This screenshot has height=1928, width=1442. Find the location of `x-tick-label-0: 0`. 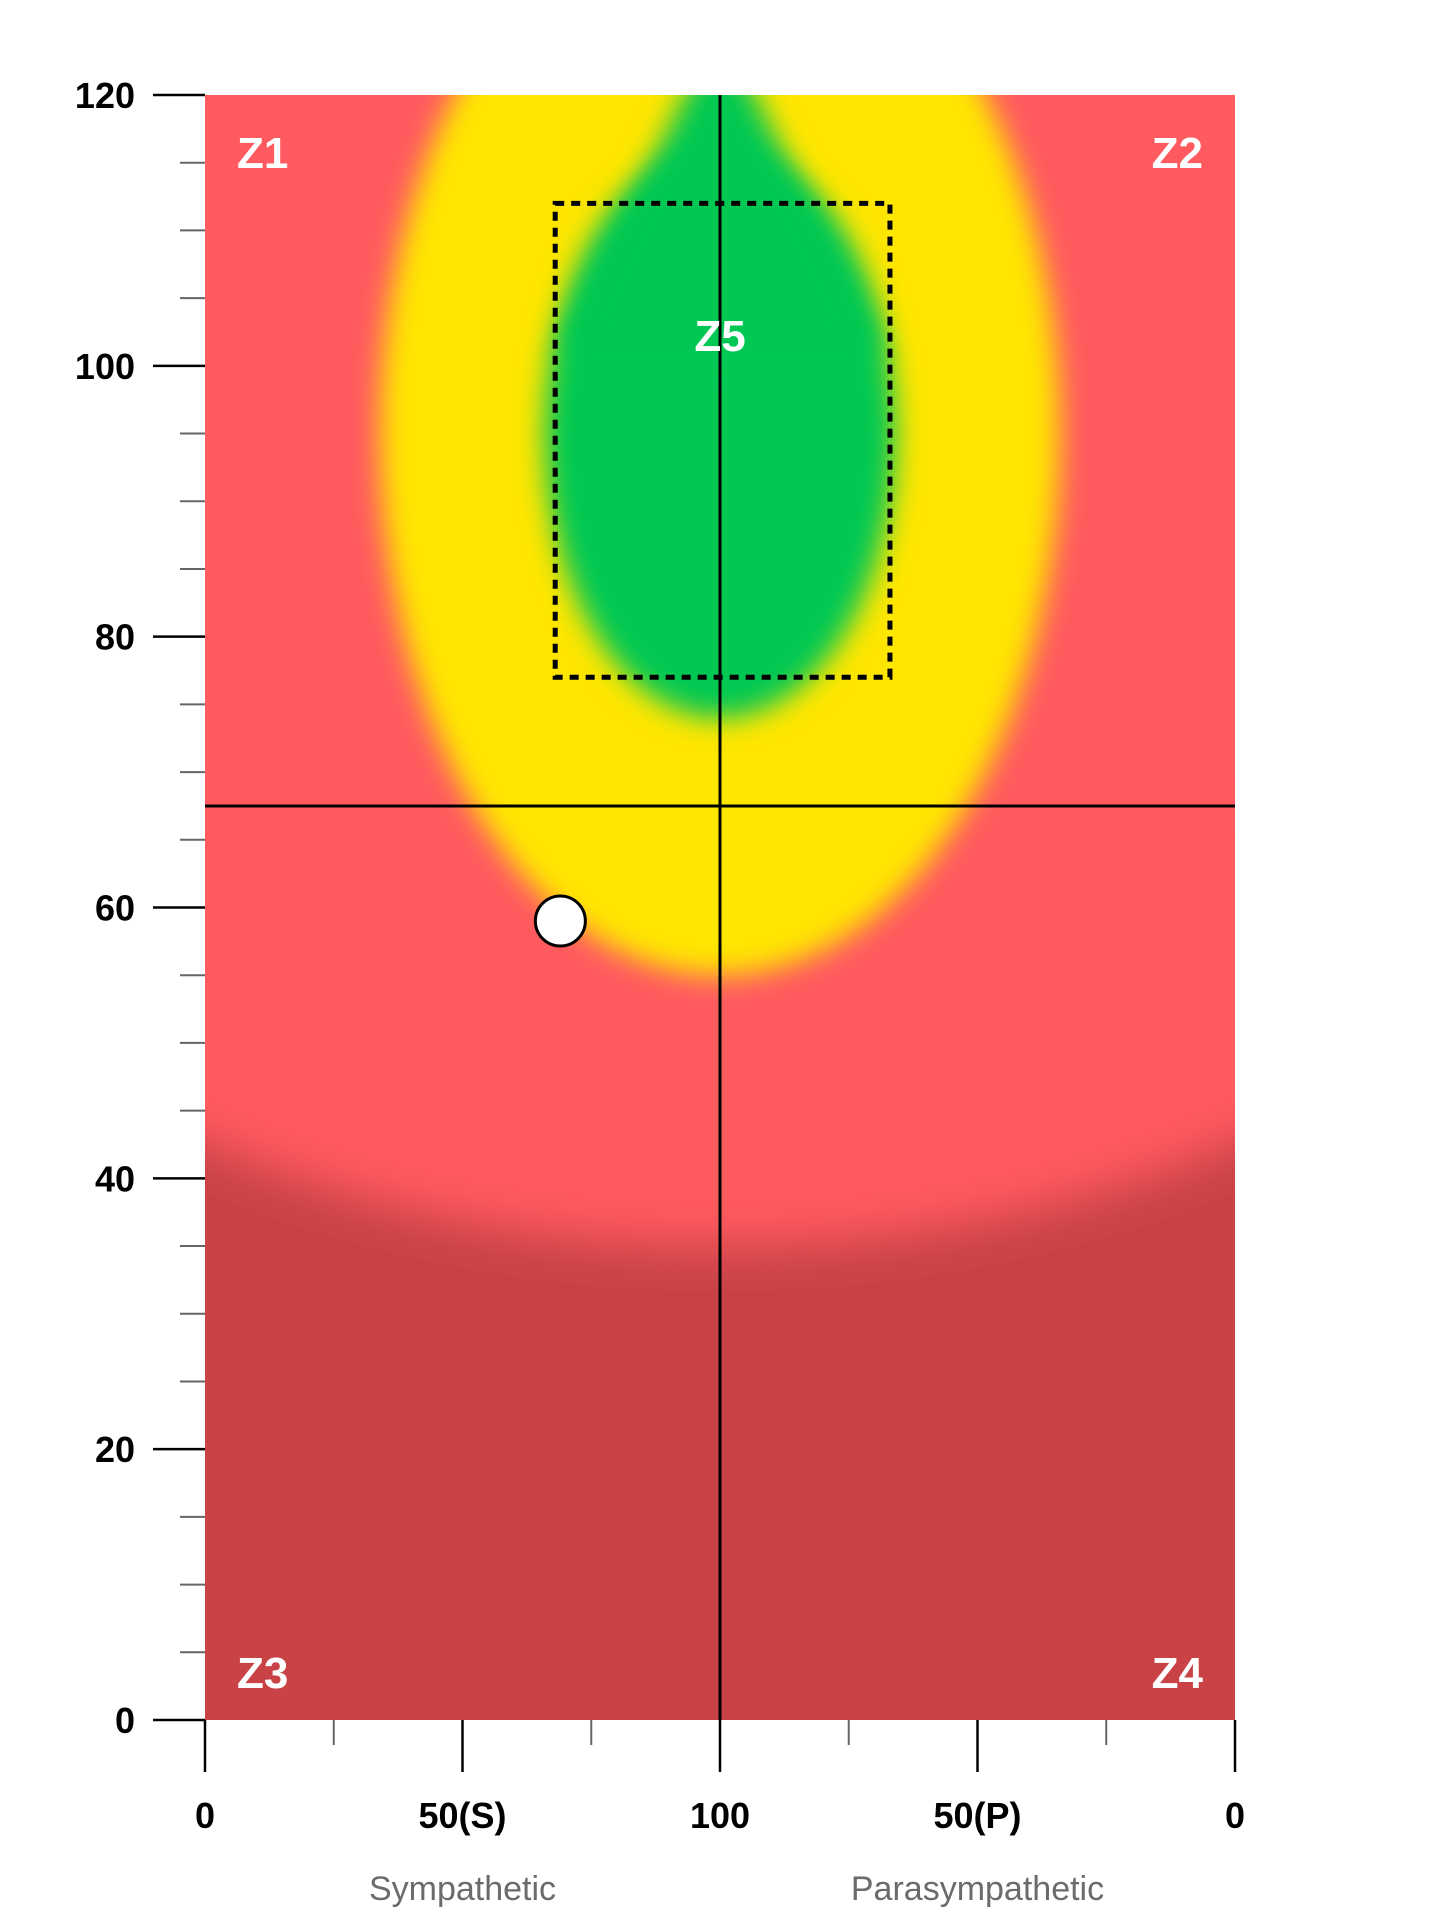

x-tick-label-0: 0 is located at coordinates (205, 1815).